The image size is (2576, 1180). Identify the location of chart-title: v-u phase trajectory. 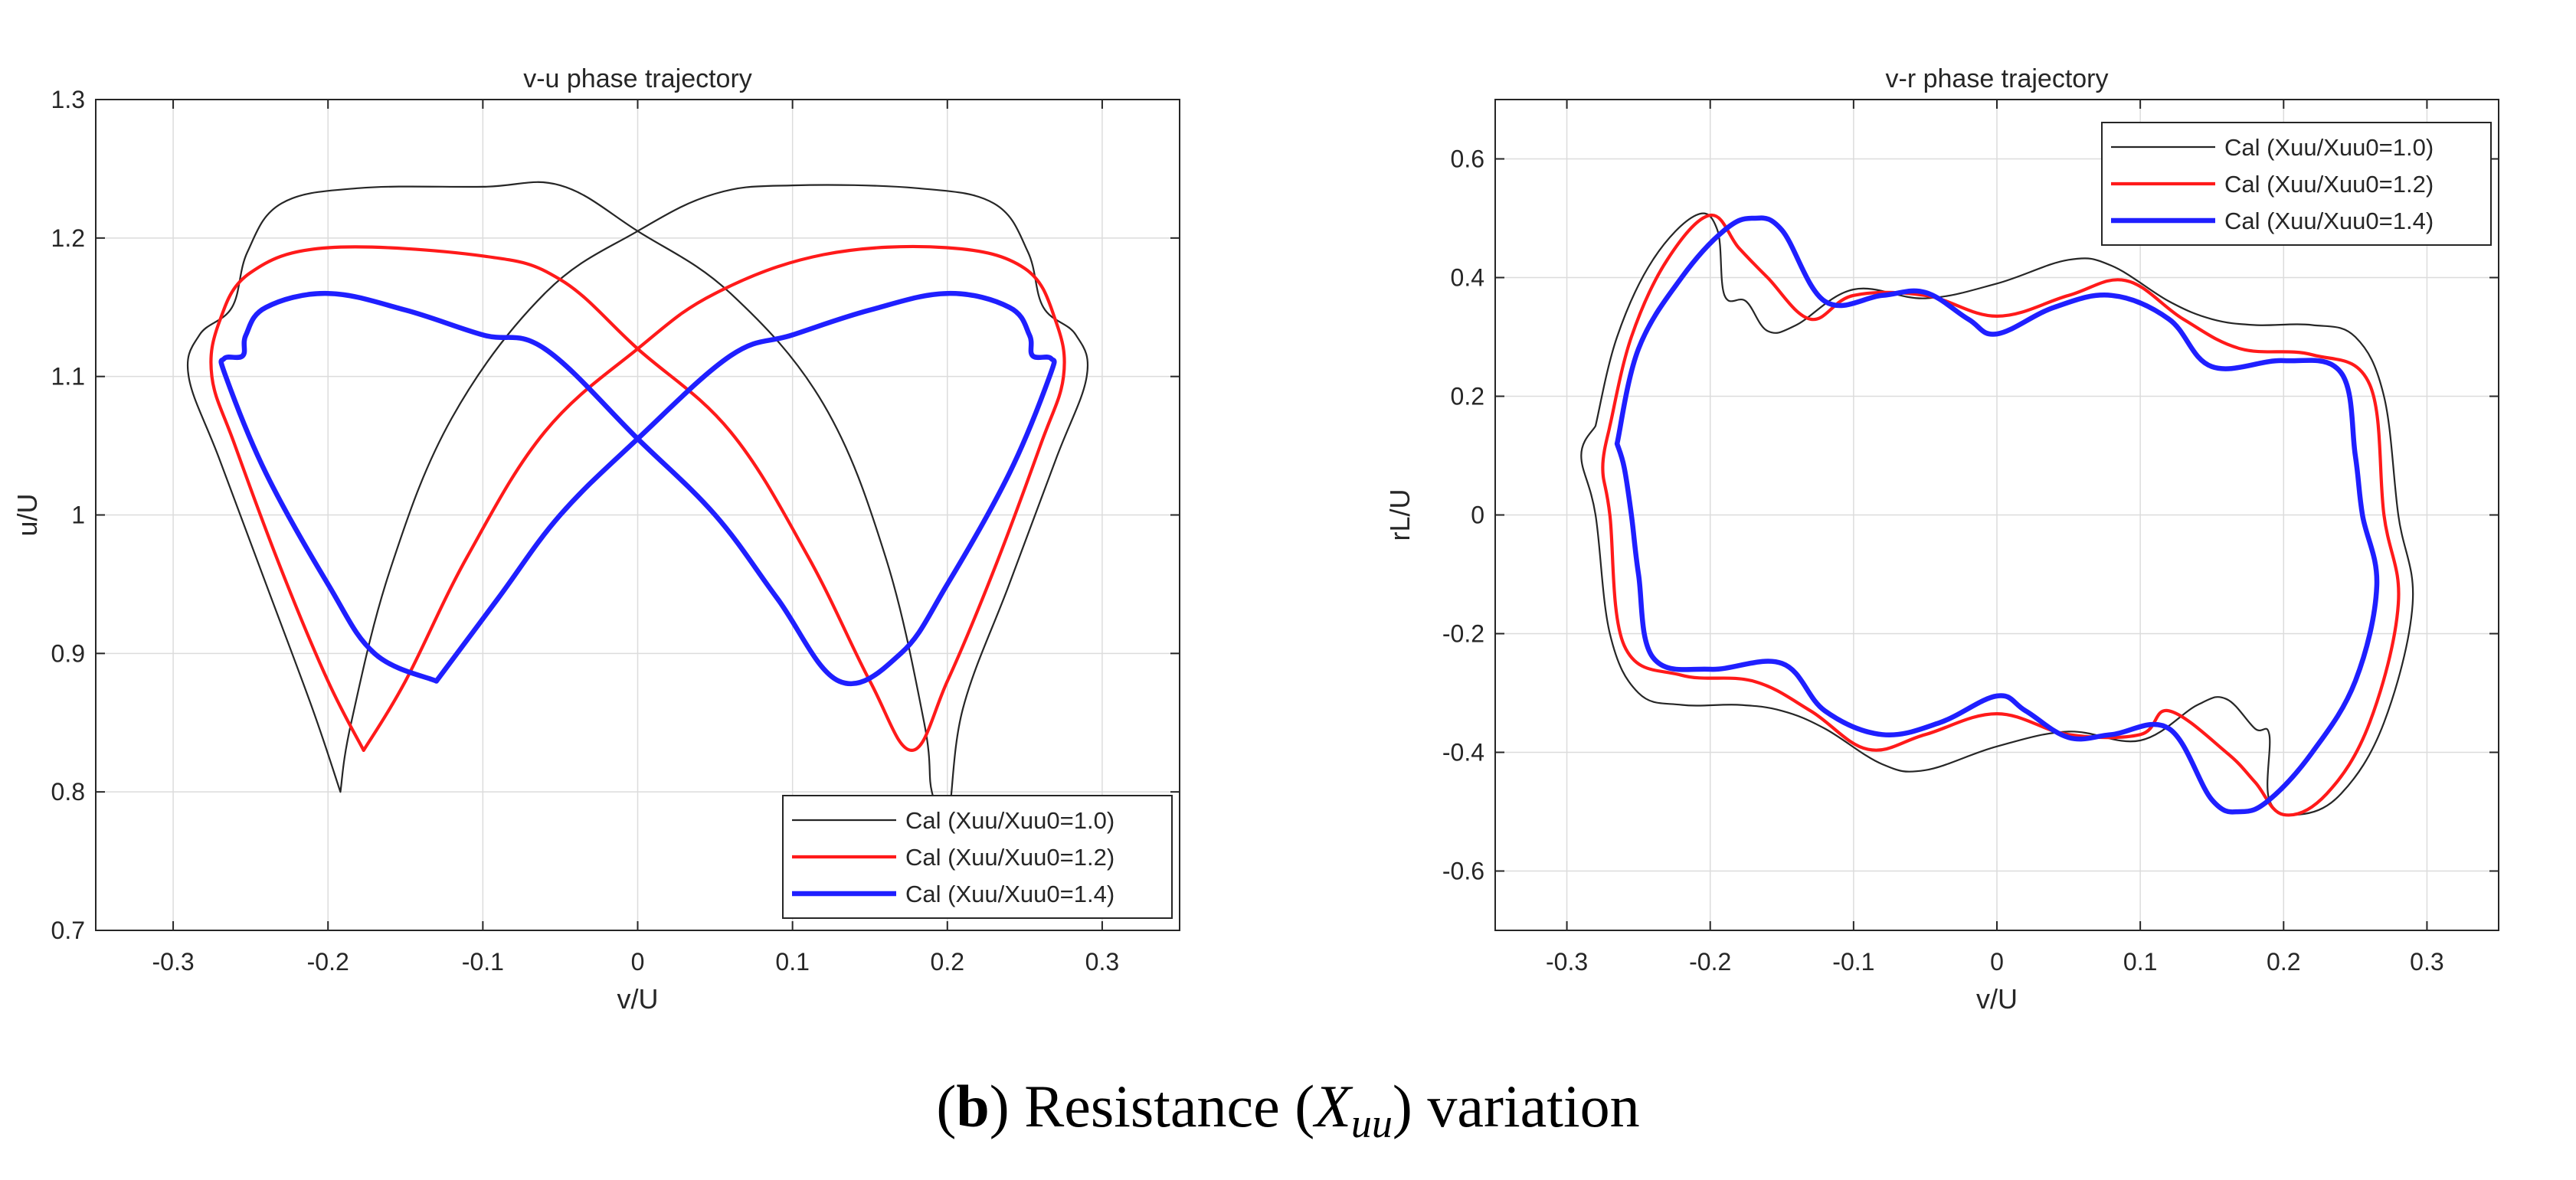
(637, 78).